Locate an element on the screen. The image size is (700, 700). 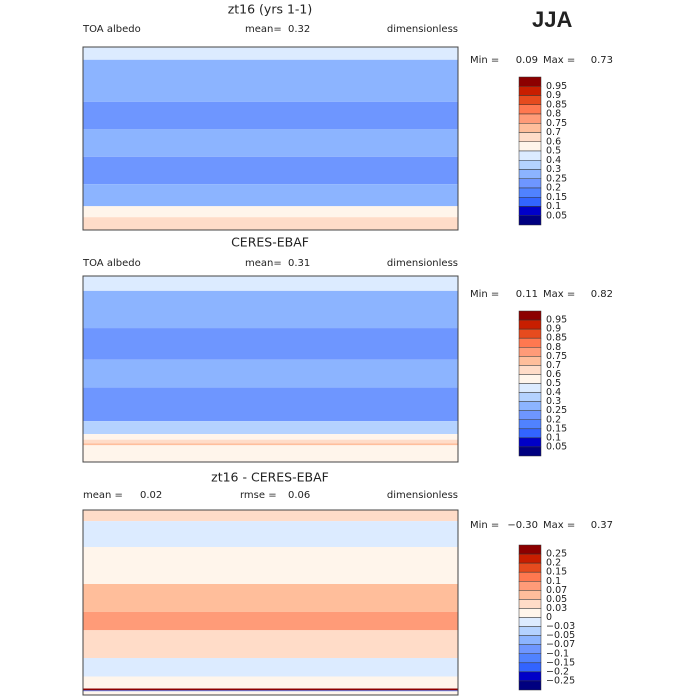
colorbar-label: 0.75 is located at coordinates (556, 123).